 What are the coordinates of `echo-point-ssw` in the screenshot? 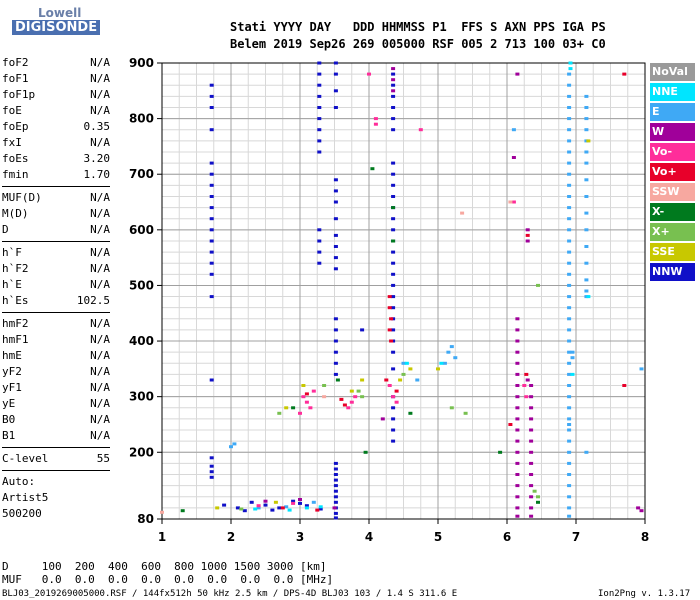 It's located at (510, 202).